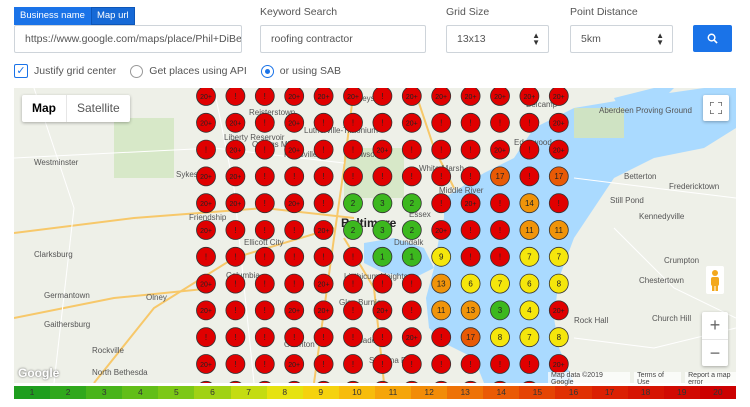 Image resolution: width=750 pixels, height=407 pixels. What do you see at coordinates (715, 352) in the screenshot?
I see `zoom-out-button: −` at bounding box center [715, 352].